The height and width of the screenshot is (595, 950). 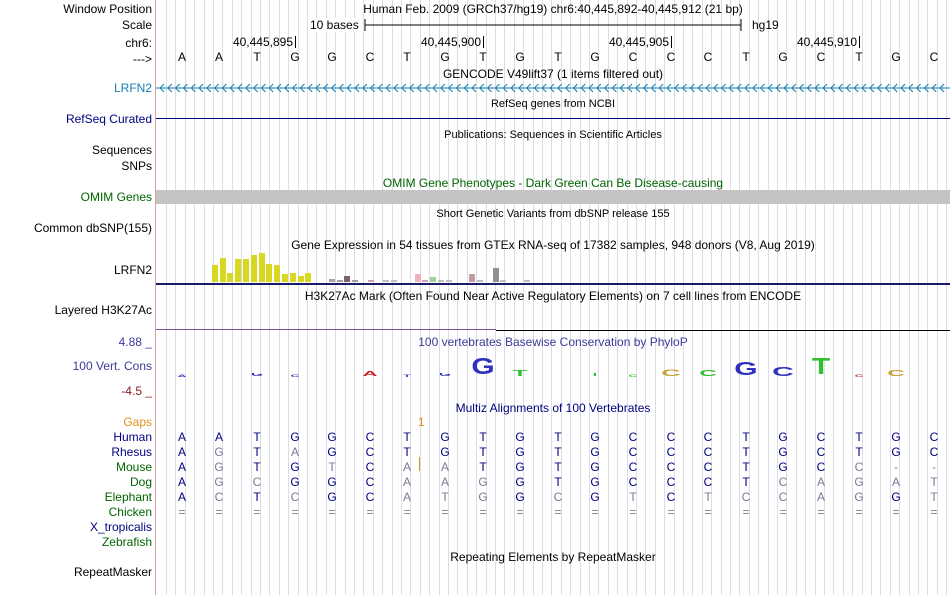 I want to click on omim-feature, so click(x=553, y=197).